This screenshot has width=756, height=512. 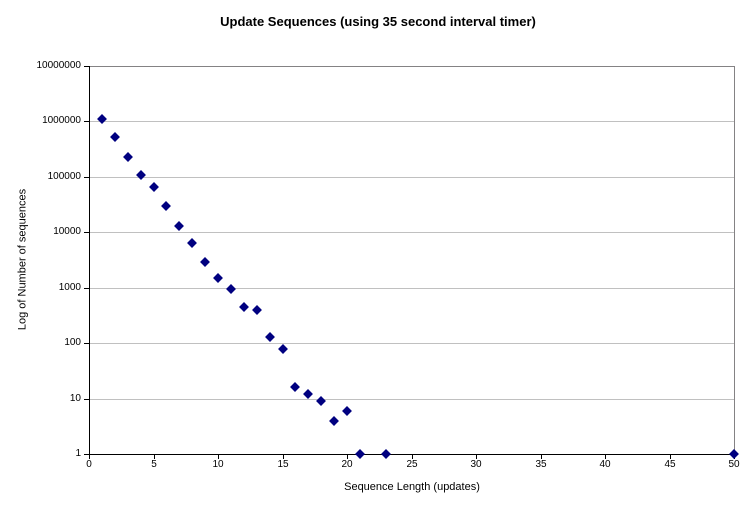 I want to click on x-axis-tick-label: 15, so click(x=283, y=464).